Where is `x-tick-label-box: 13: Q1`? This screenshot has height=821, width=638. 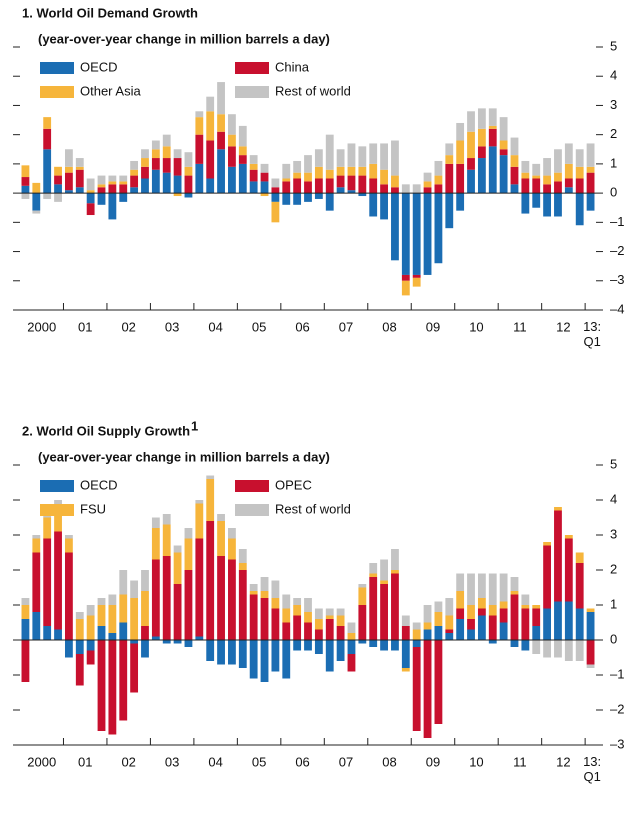
x-tick-label-box: 13: Q1 is located at coordinates (592, 334).